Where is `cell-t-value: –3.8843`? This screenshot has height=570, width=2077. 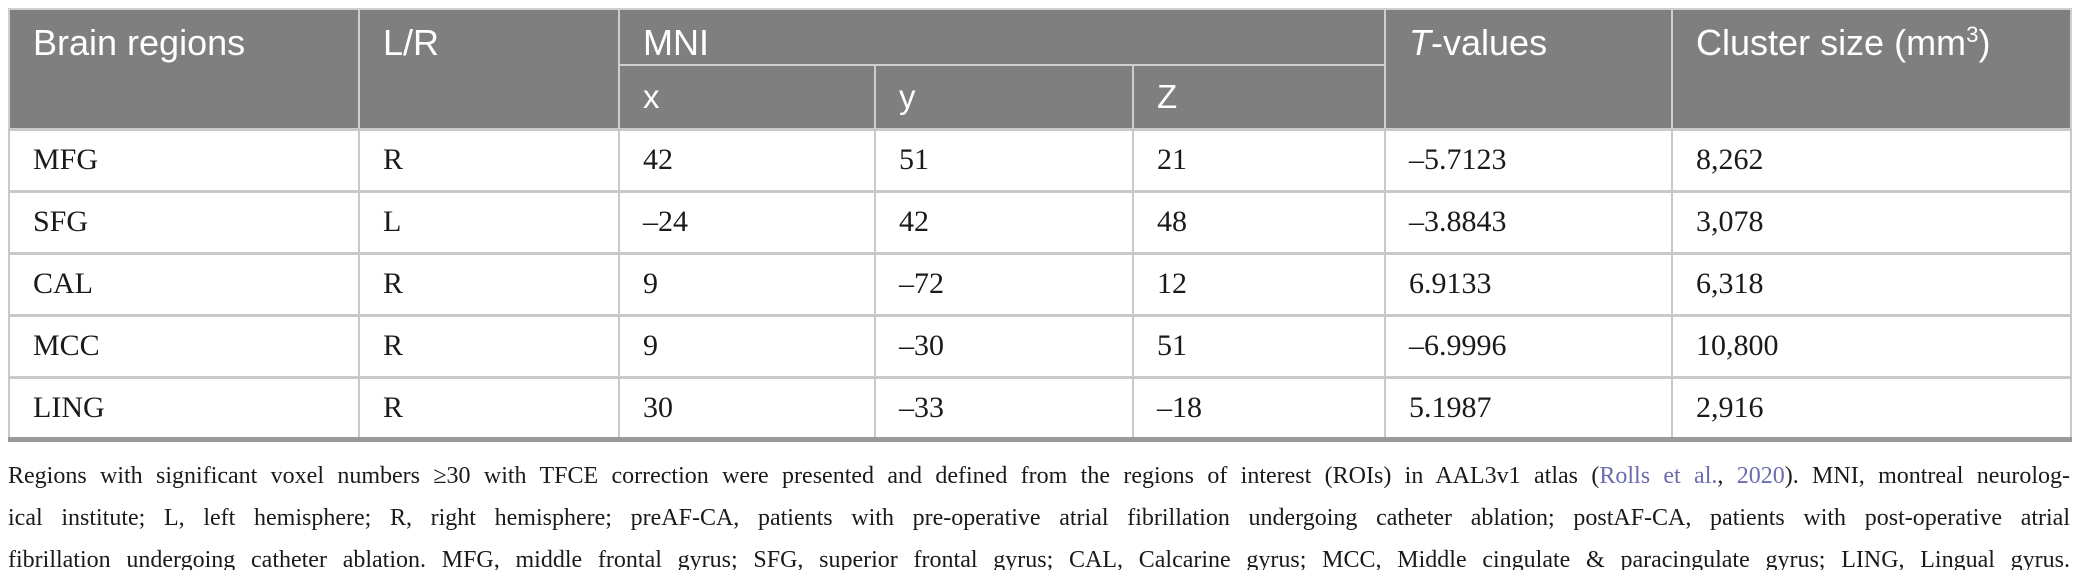 cell-t-value: –3.8843 is located at coordinates (1529, 221).